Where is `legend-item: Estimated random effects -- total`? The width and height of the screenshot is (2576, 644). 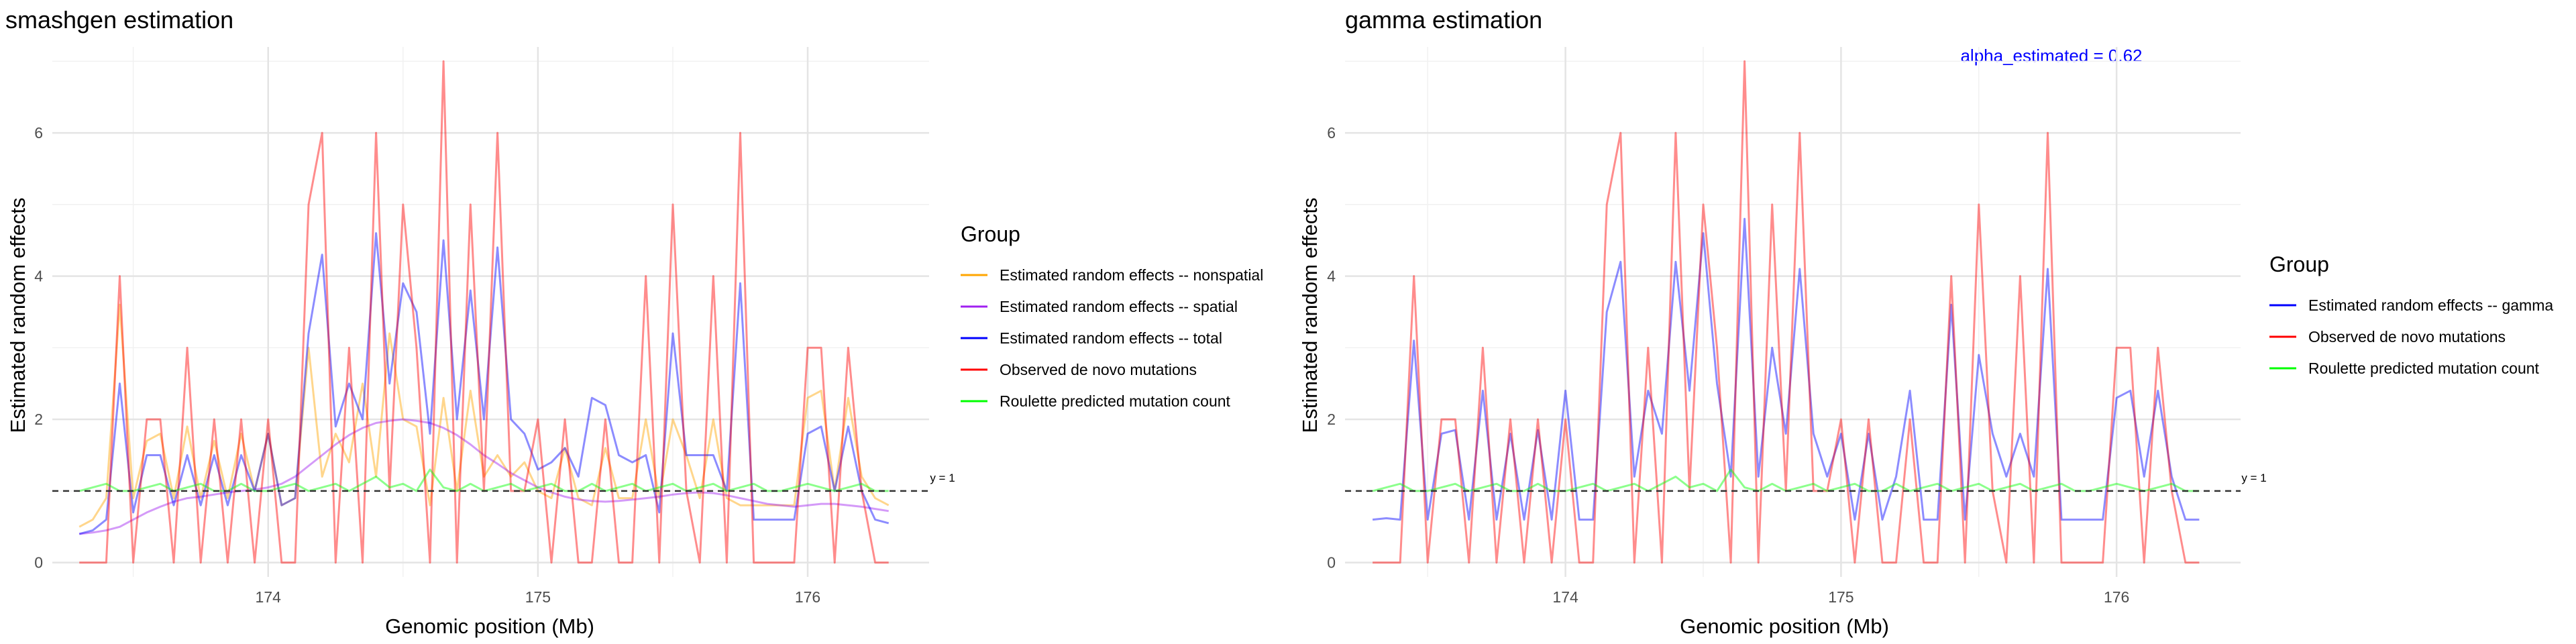 legend-item: Estimated random effects -- total is located at coordinates (1111, 338).